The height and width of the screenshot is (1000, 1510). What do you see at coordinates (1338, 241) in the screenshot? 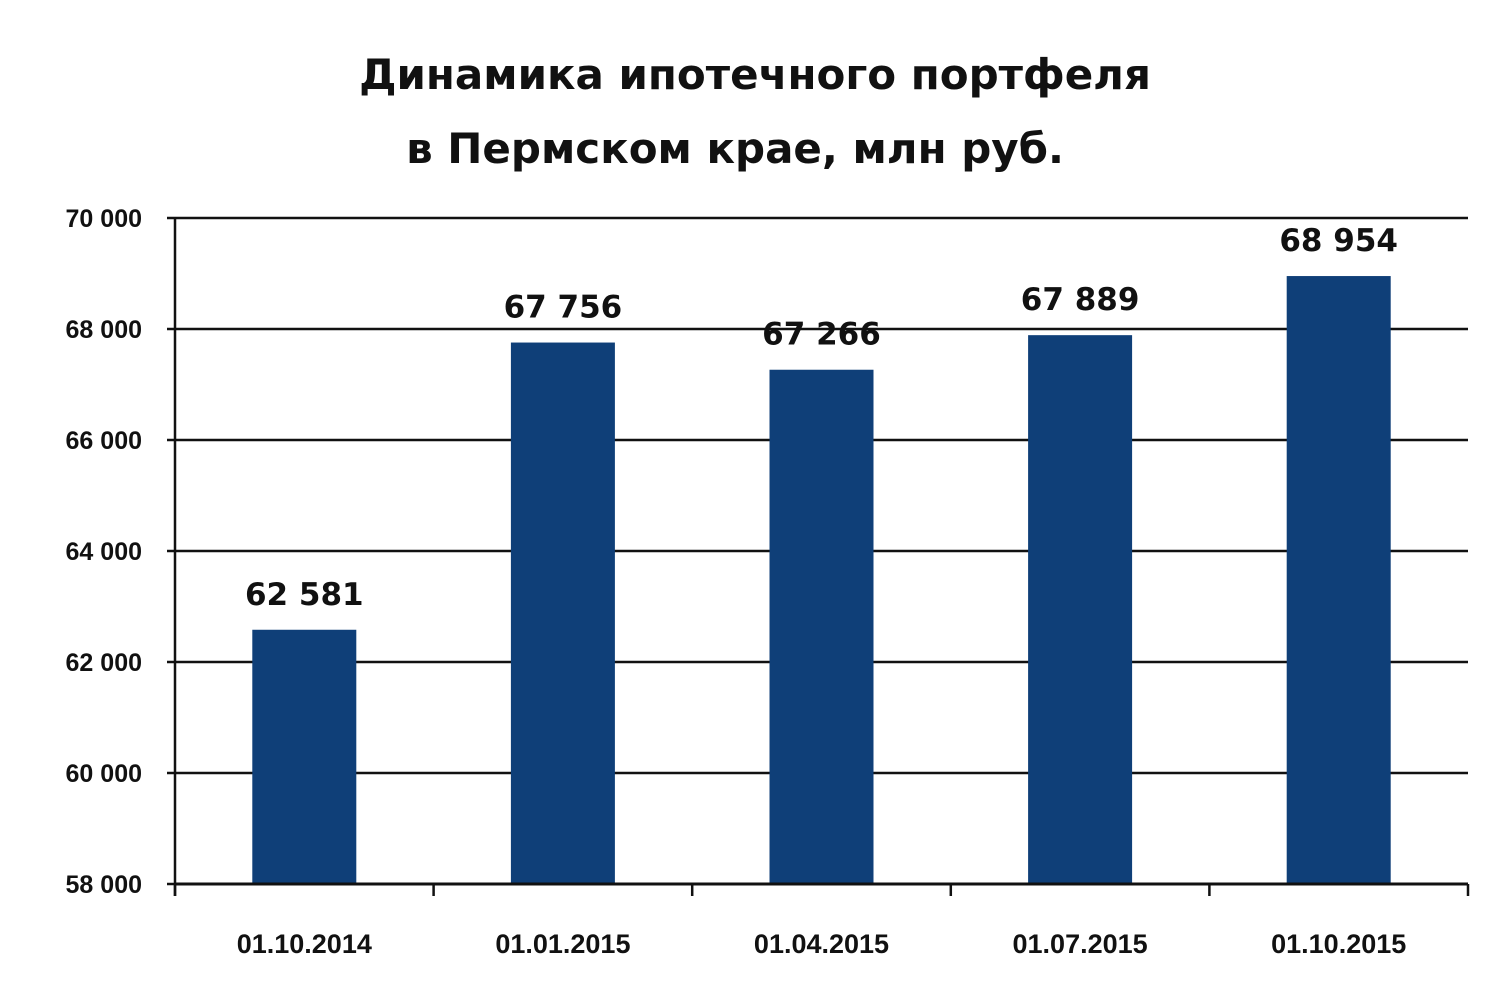
I see `data-label: 68 954` at bounding box center [1338, 241].